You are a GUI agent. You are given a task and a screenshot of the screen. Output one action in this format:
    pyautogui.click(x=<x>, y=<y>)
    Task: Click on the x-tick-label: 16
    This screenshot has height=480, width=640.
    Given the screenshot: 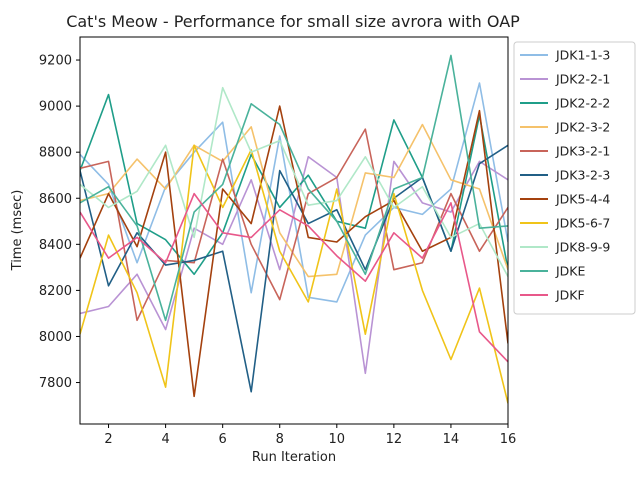 What is the action you would take?
    pyautogui.click(x=508, y=439)
    